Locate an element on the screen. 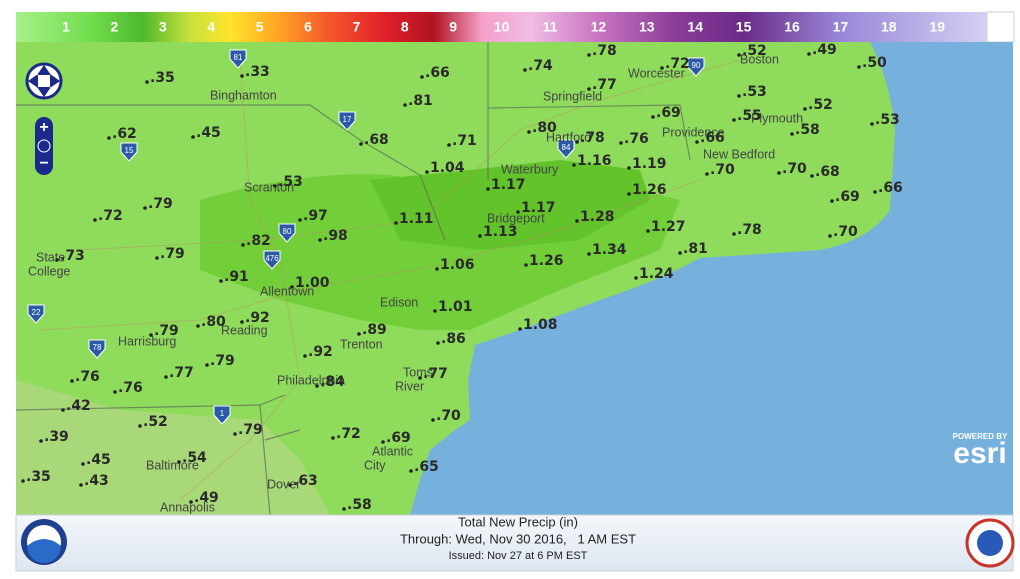 The height and width of the screenshot is (579, 1020). precip-value: .58 is located at coordinates (807, 130).